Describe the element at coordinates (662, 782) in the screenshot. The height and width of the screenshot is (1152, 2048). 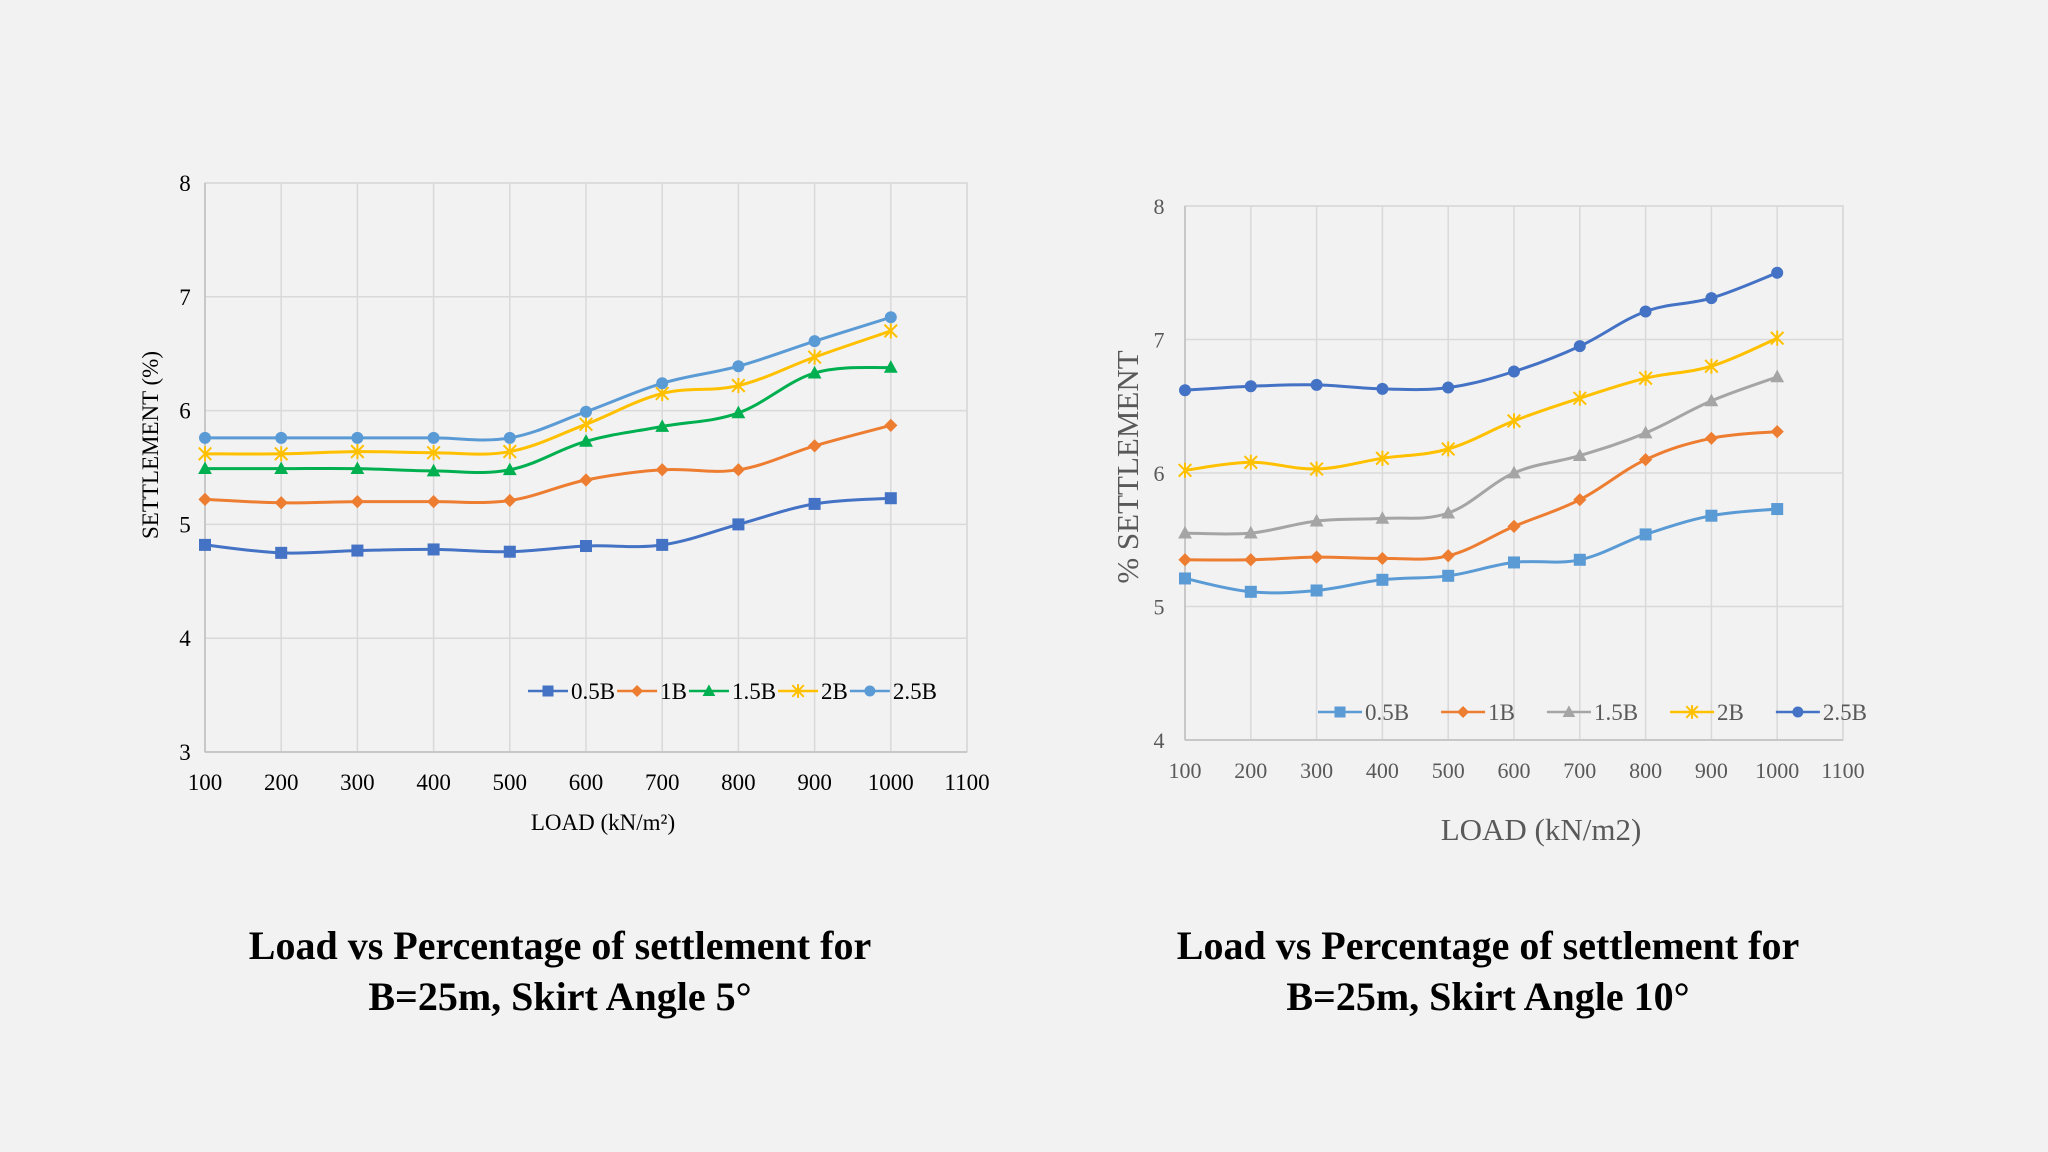
I see `x-tick-label: 700` at that location.